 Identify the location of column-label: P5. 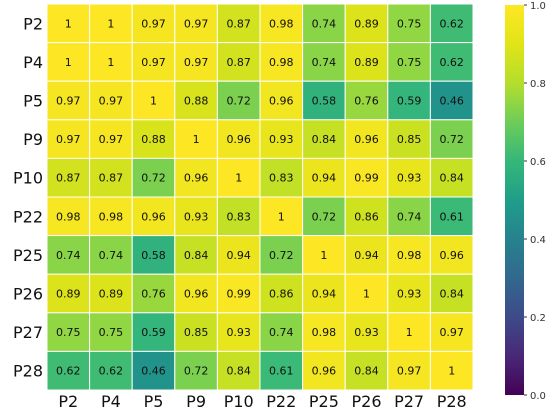
(154, 401).